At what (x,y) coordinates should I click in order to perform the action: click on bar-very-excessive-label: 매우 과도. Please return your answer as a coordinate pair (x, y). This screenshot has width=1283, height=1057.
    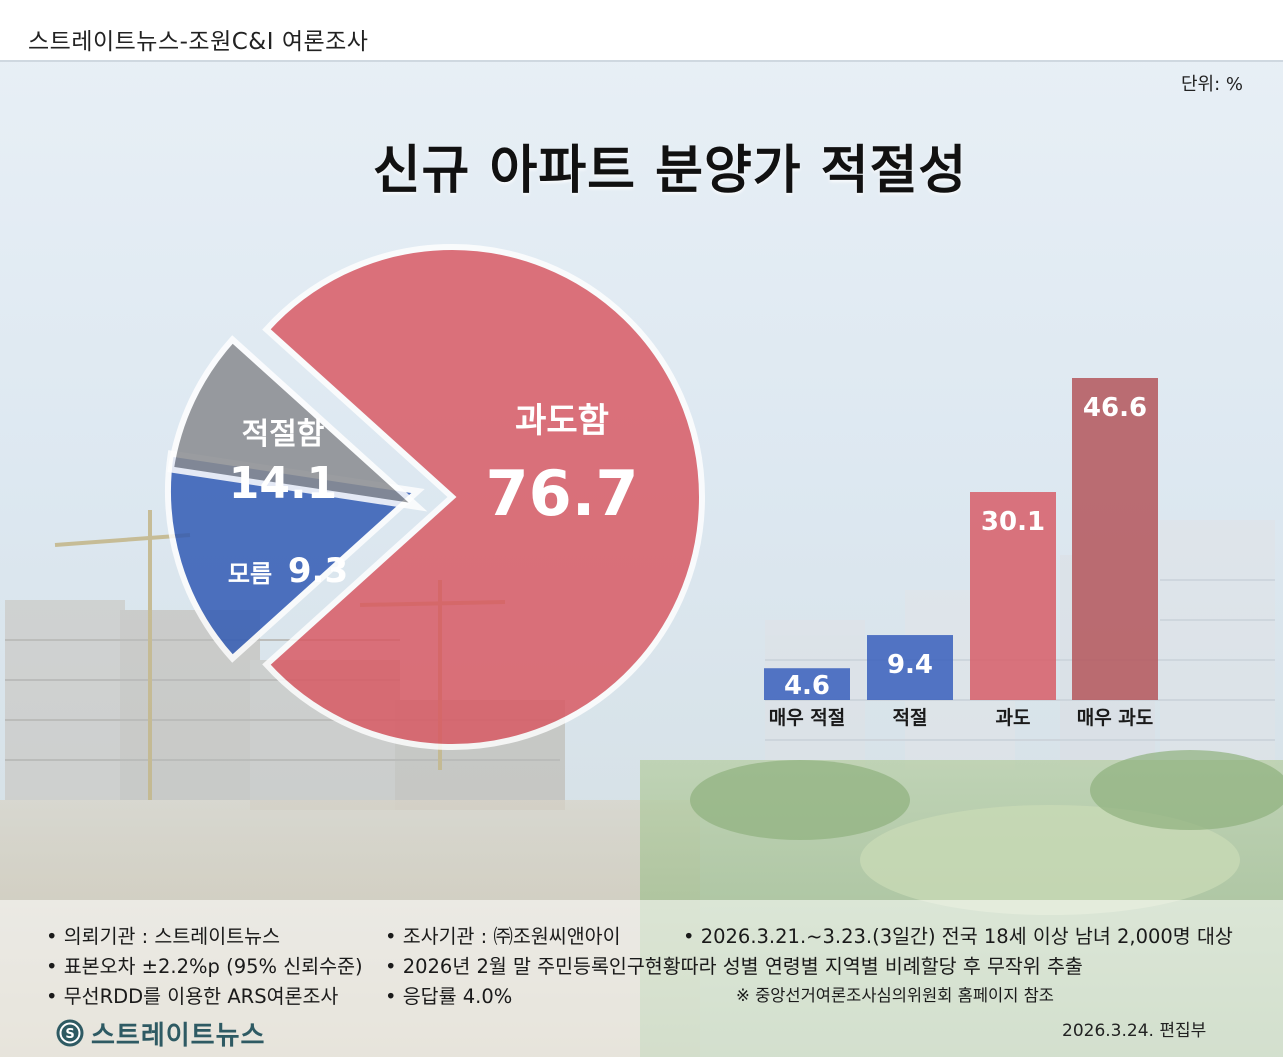
    Looking at the image, I should click on (1115, 718).